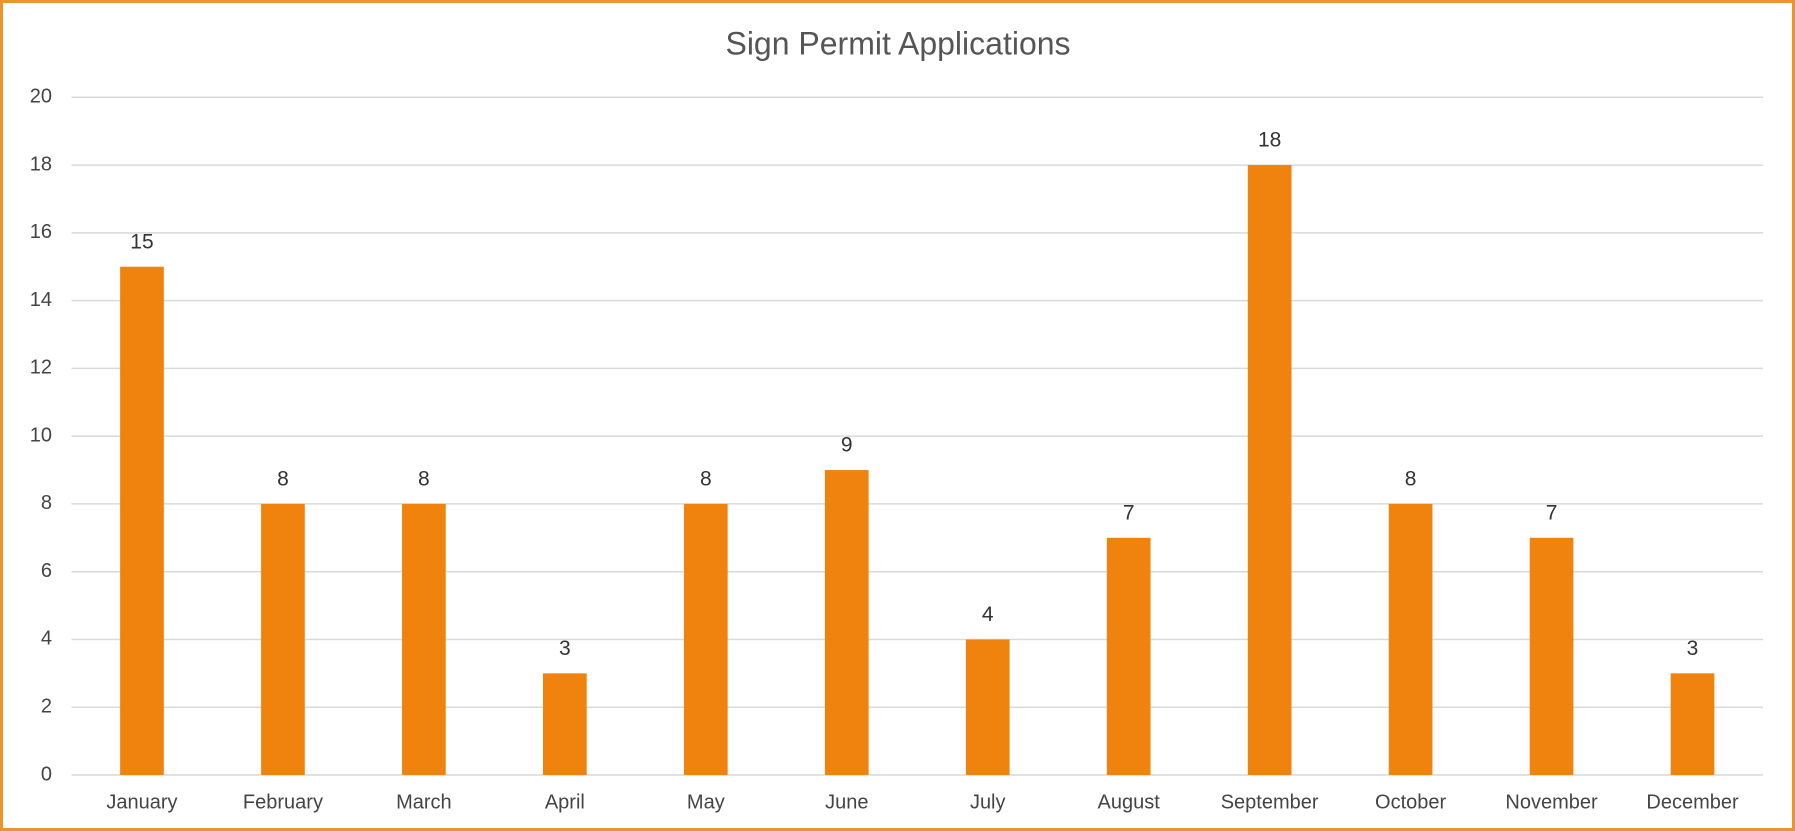  I want to click on x-tick-label: December, so click(1692, 802).